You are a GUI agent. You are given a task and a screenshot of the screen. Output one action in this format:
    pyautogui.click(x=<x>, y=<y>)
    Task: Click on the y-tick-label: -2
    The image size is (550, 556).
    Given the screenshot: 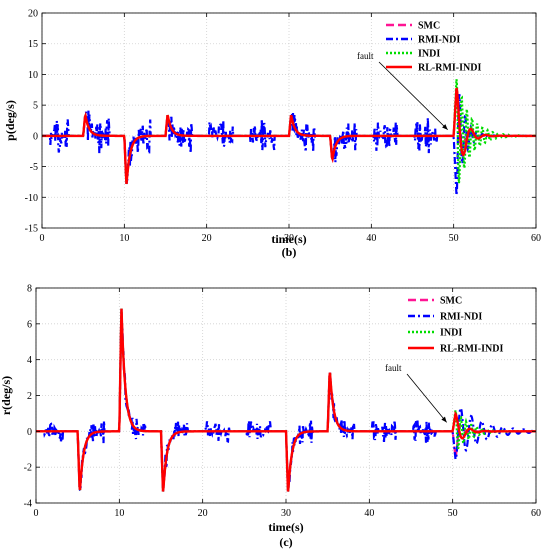 What is the action you would take?
    pyautogui.click(x=28, y=468)
    